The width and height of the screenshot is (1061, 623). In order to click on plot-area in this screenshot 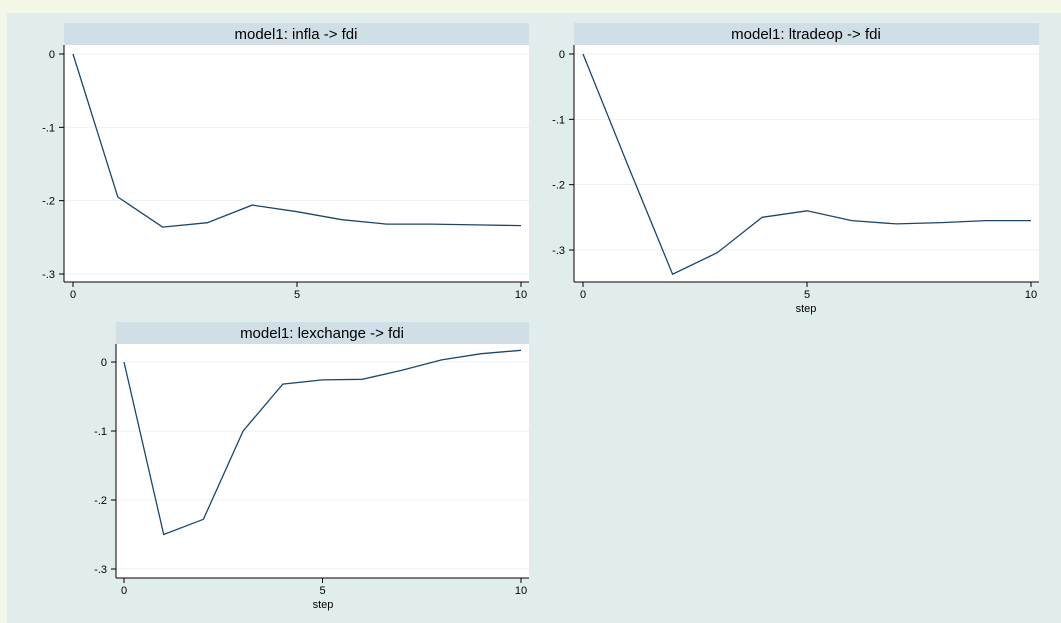, I will do `click(322, 461)`.